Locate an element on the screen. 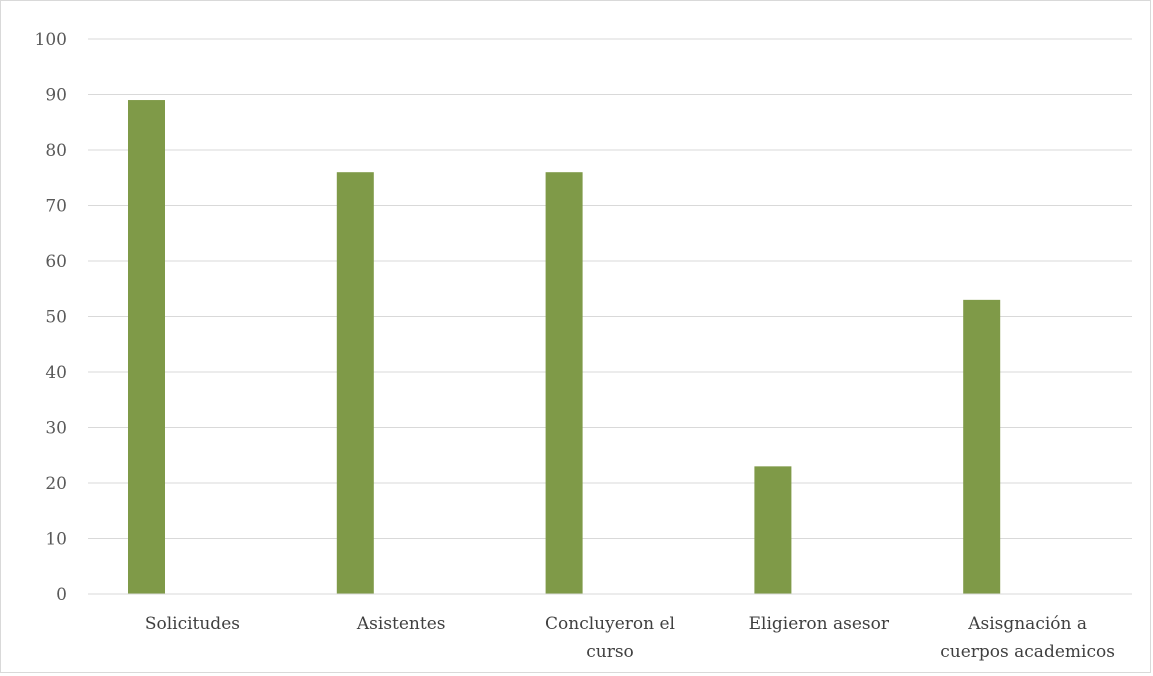  y-tick-label: 90 is located at coordinates (56, 96).